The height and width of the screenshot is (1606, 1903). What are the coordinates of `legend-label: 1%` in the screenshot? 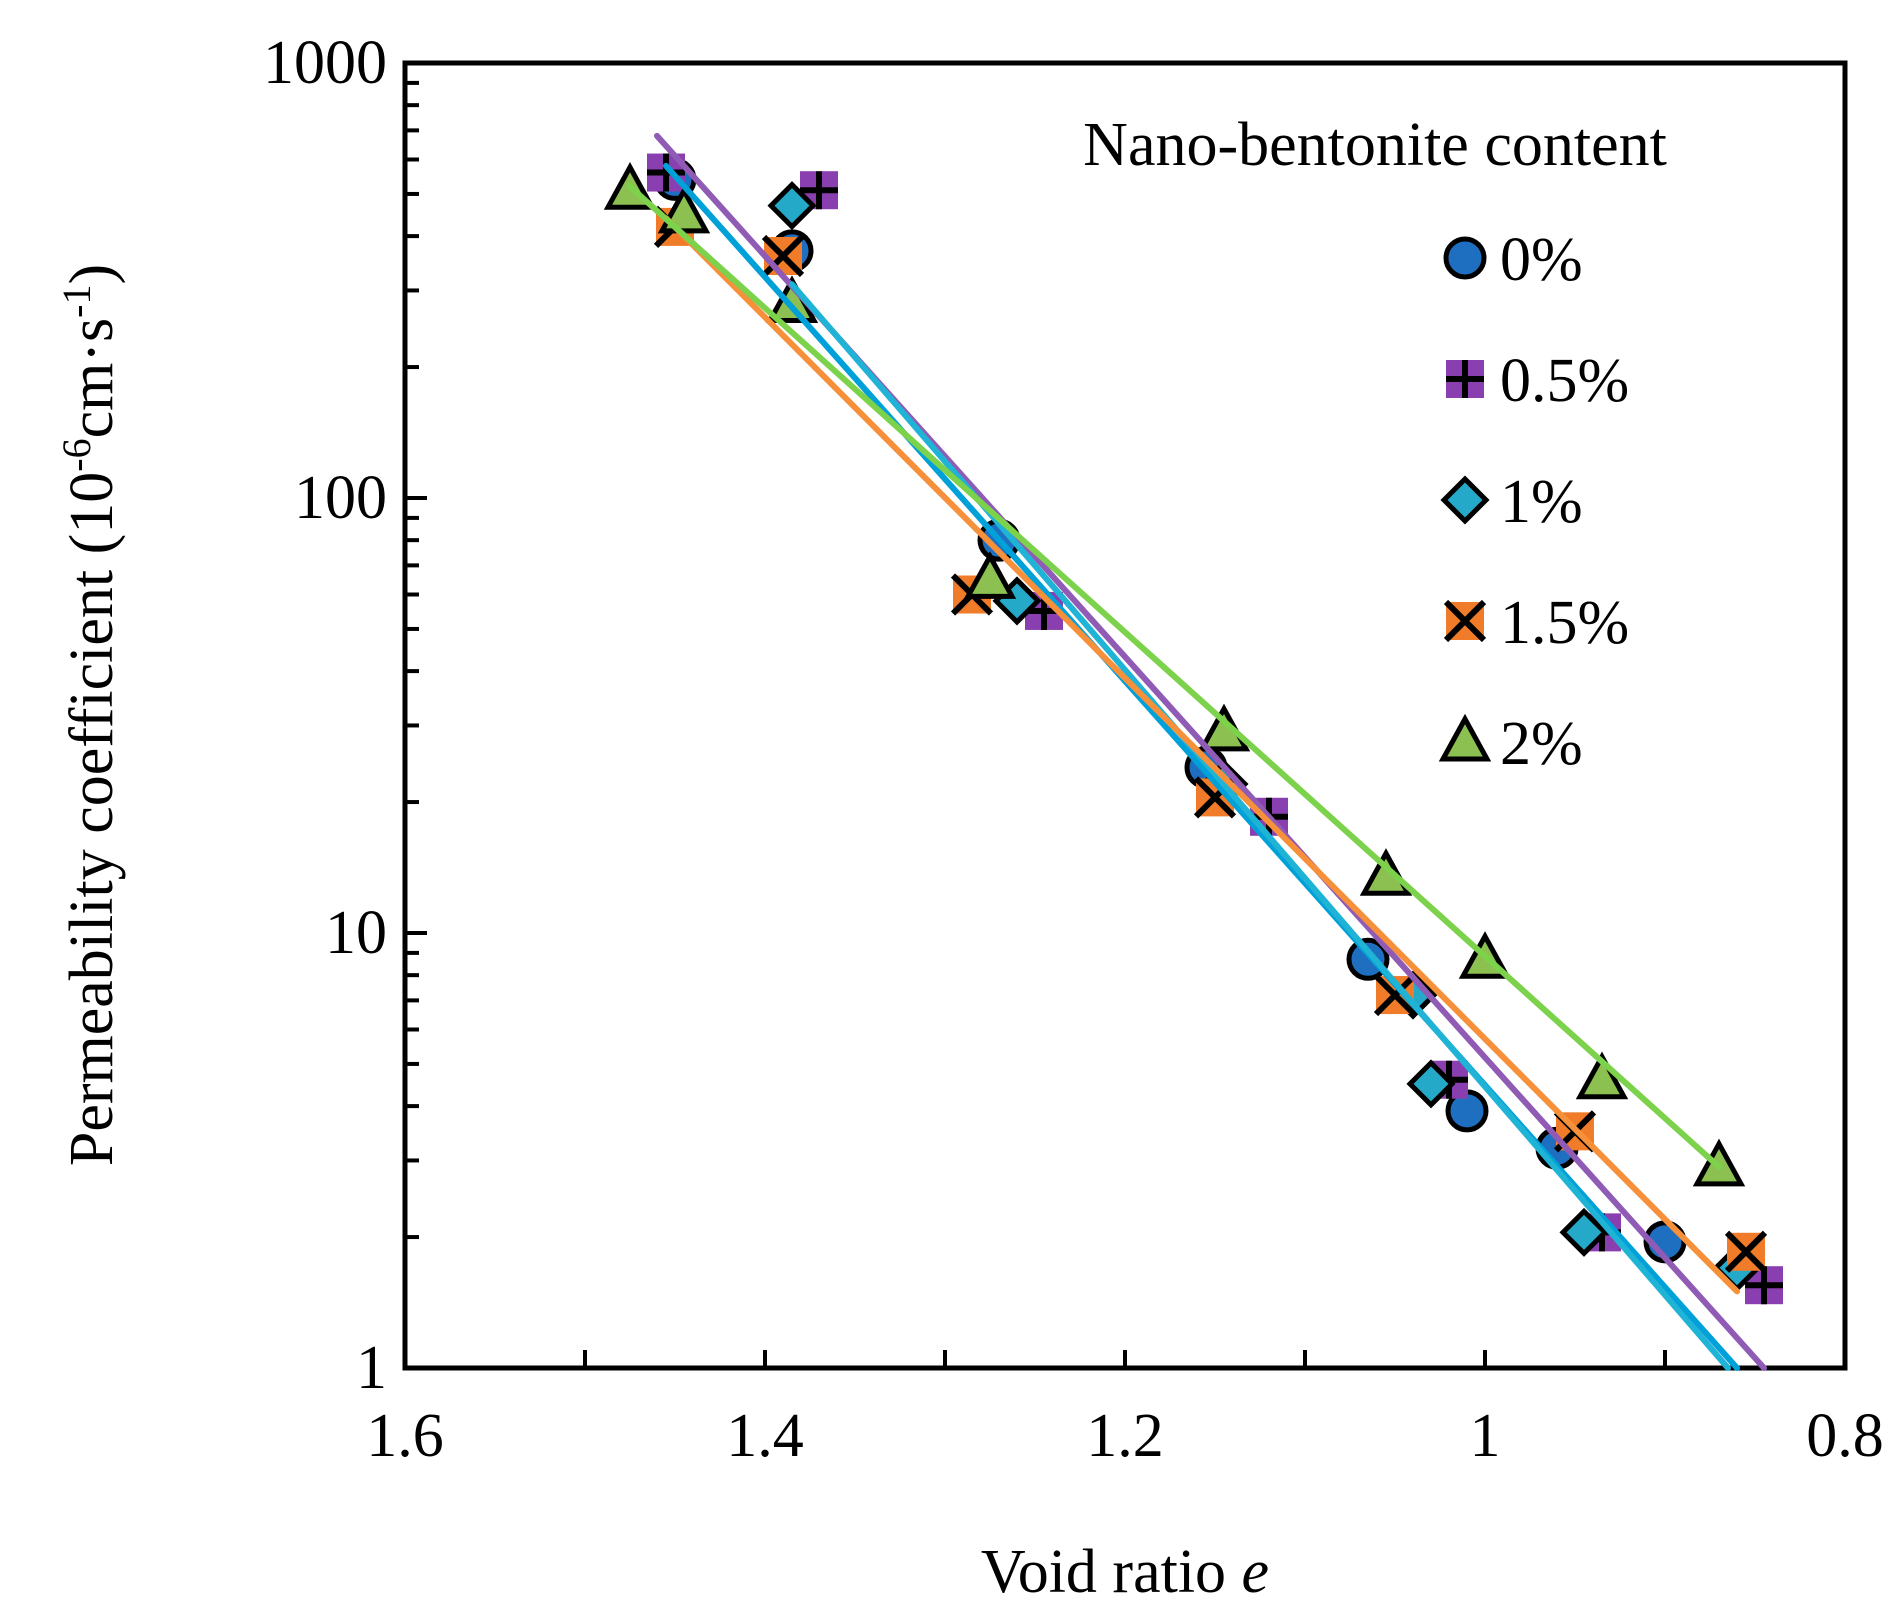 It's located at (1541, 502).